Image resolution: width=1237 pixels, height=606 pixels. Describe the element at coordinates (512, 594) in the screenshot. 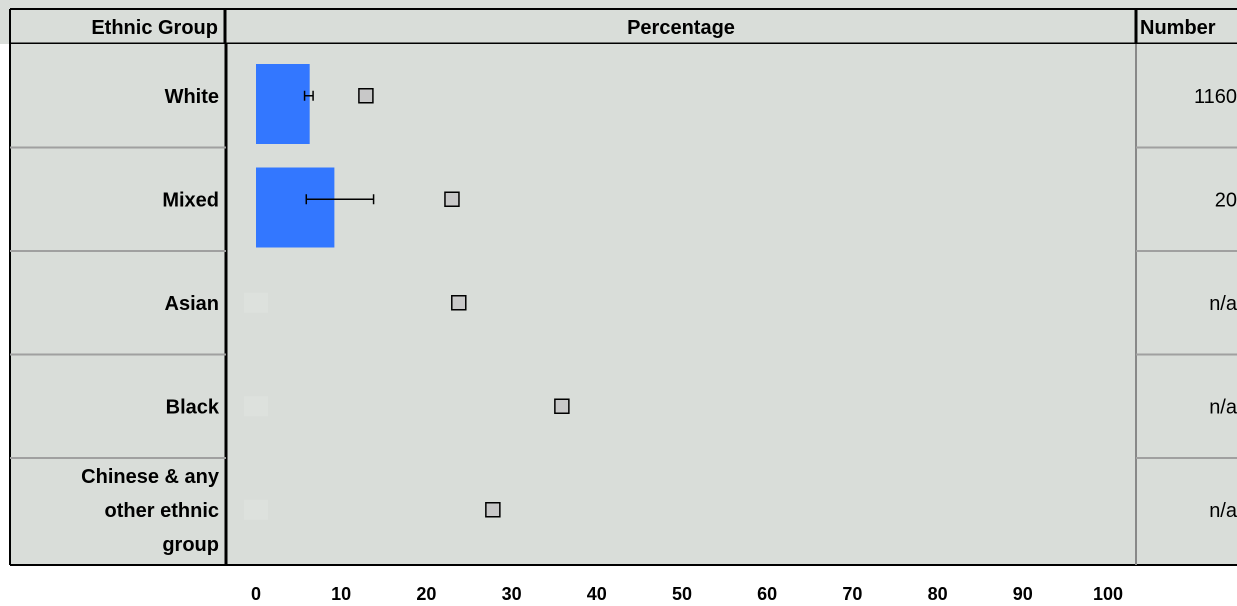

I see `x-tick-label: 30` at that location.